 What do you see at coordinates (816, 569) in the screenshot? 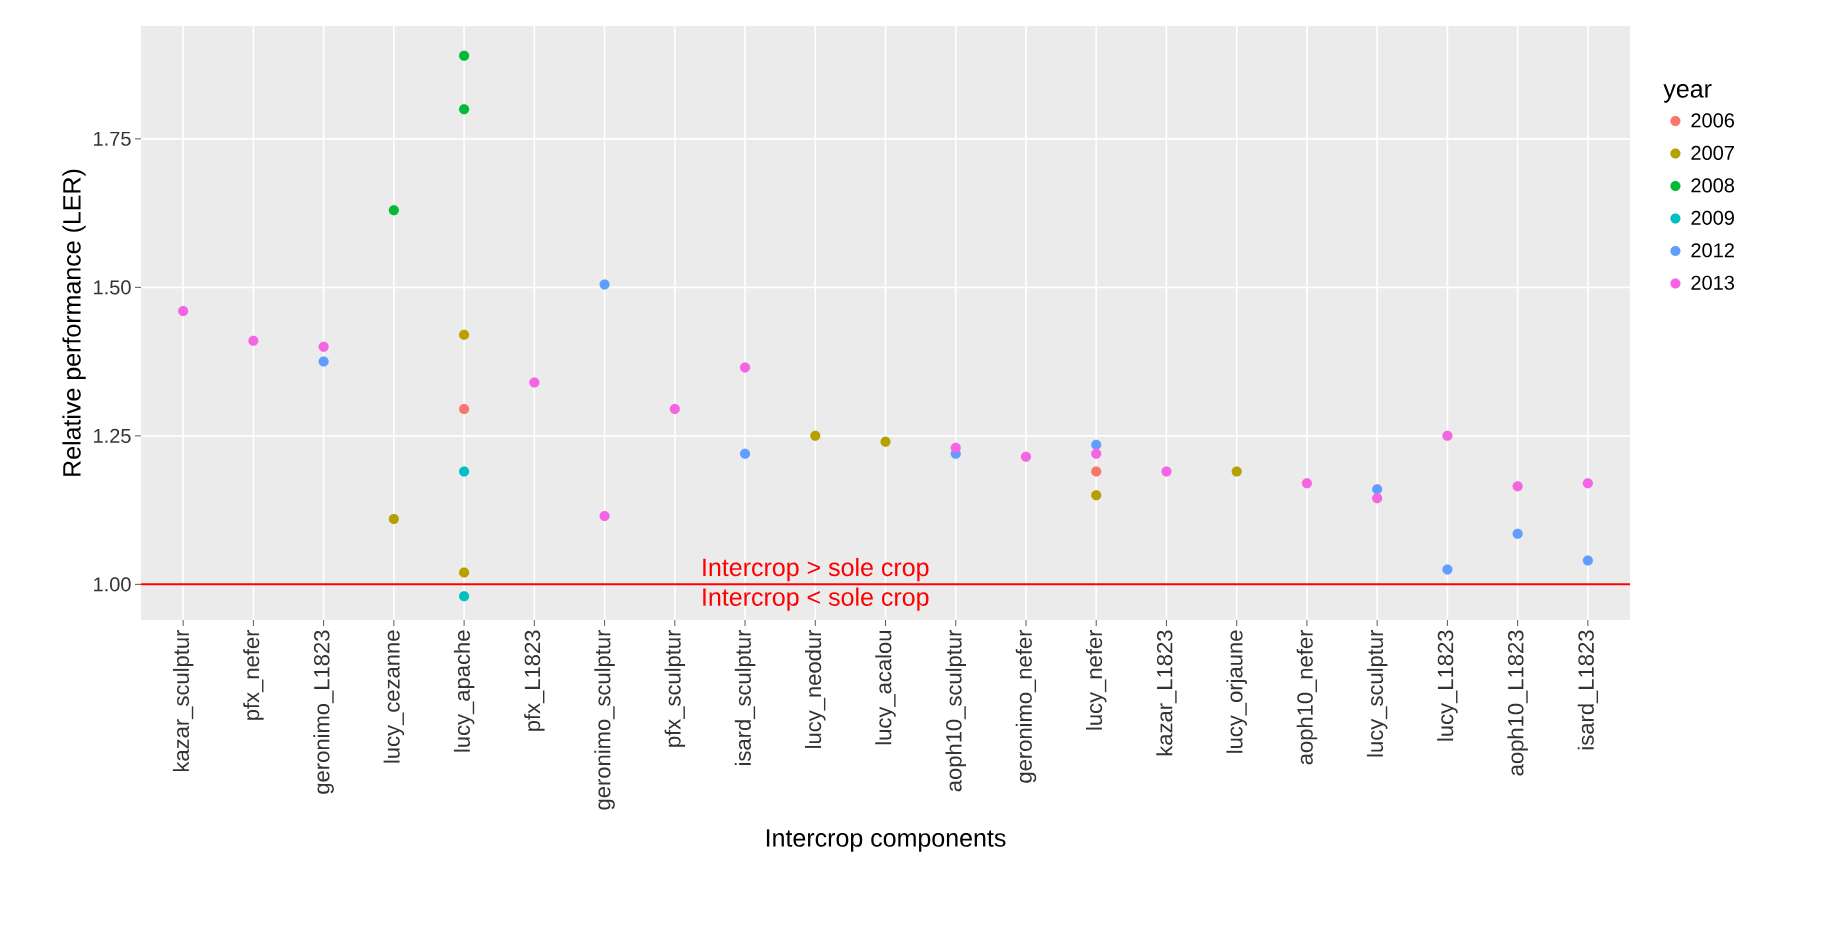
I see `annotation: Intercrop > sole crop` at bounding box center [816, 569].